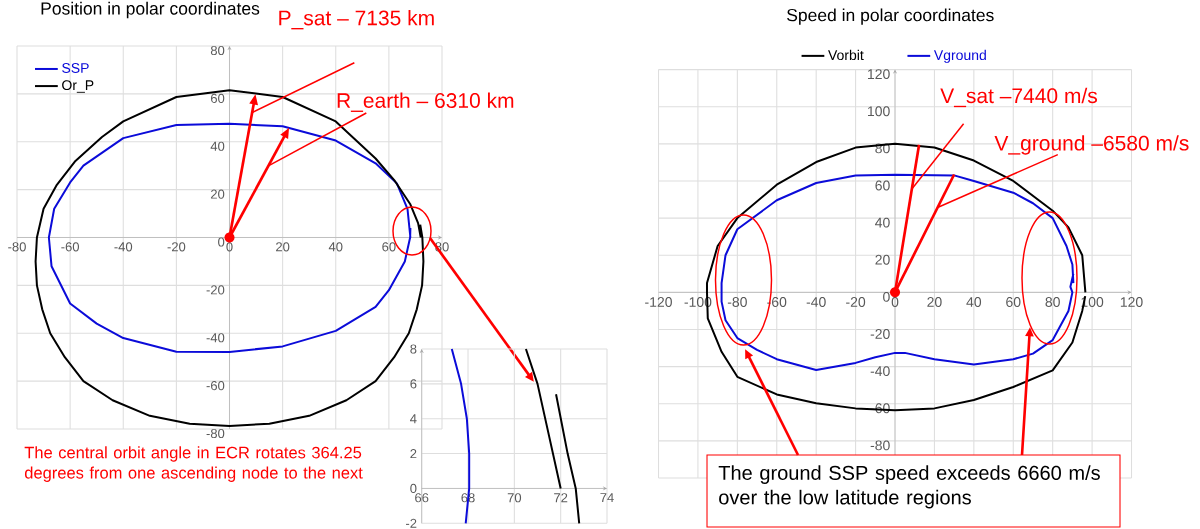 Image resolution: width=1200 pixels, height=529 pixels. Describe the element at coordinates (514, 498) in the screenshot. I see `x-tick-label: 70` at that location.